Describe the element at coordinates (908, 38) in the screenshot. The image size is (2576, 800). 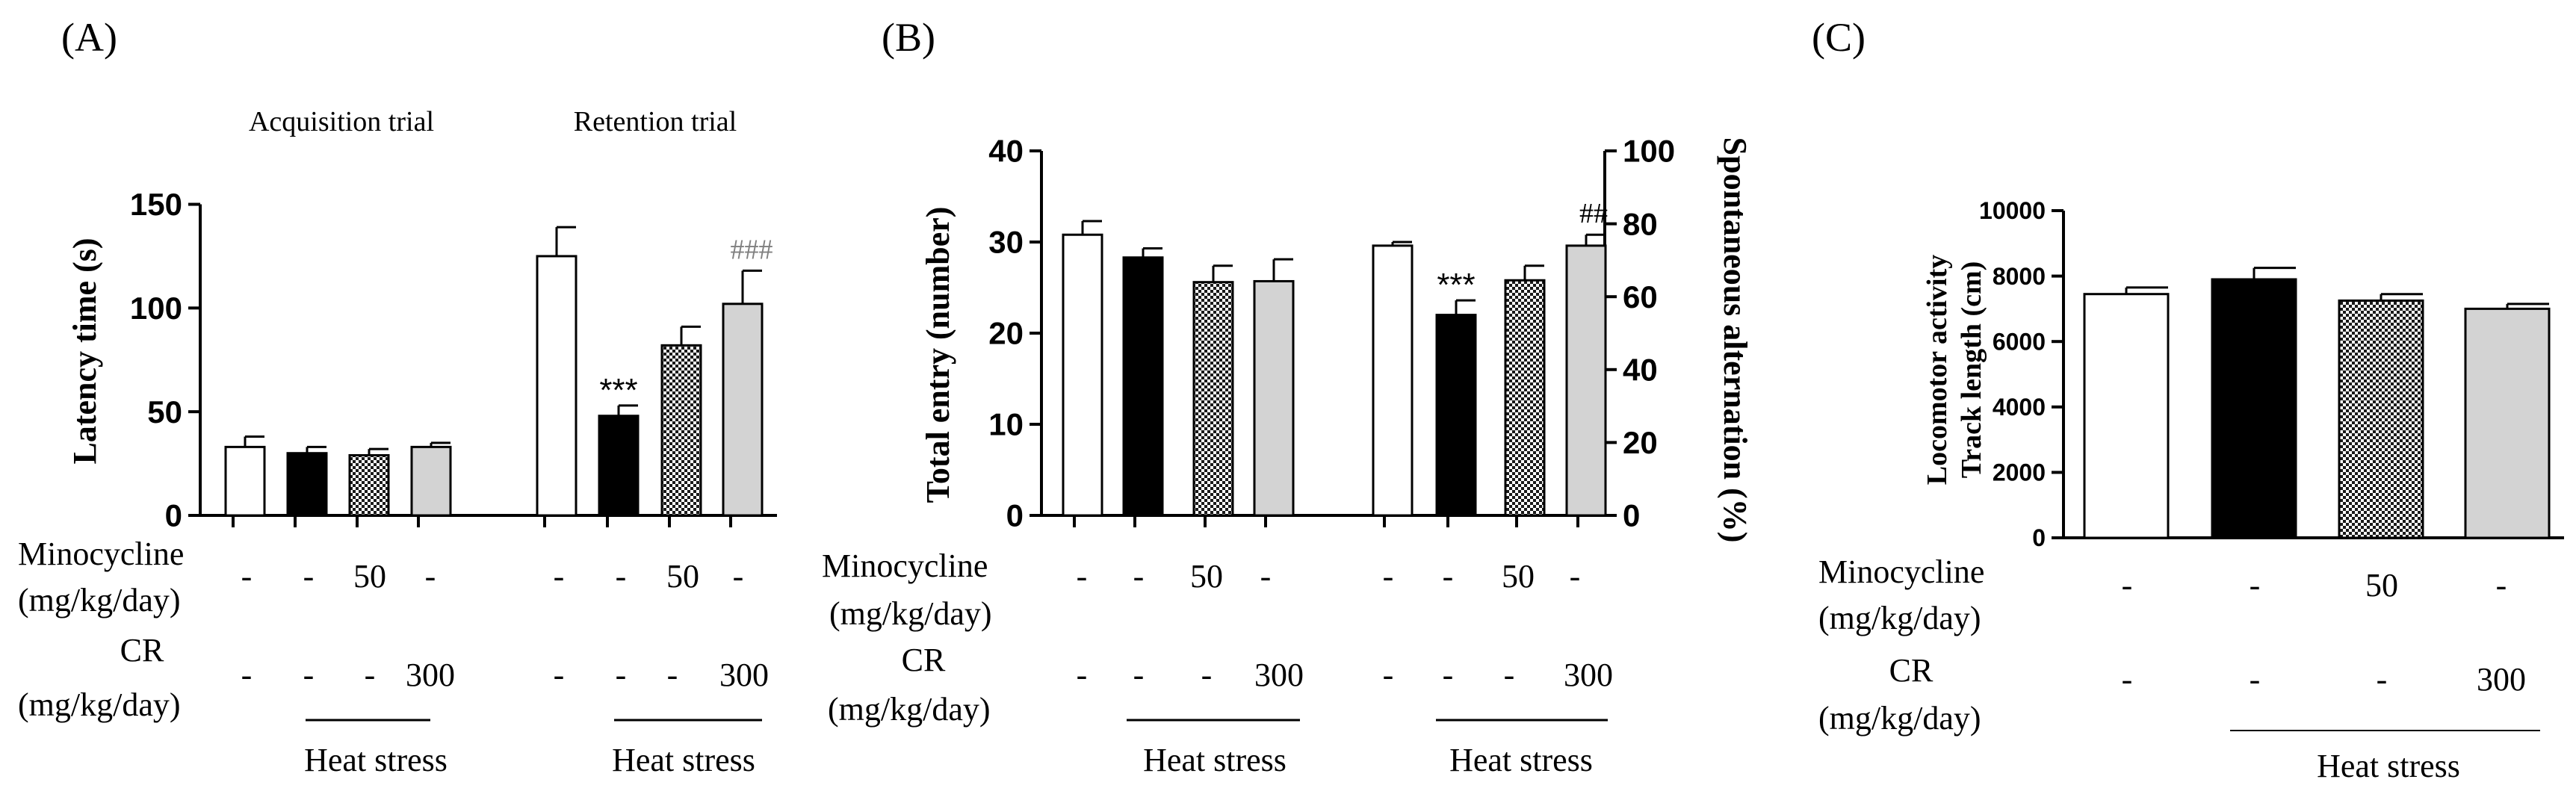
I see `panel-b-label: (B)` at that location.